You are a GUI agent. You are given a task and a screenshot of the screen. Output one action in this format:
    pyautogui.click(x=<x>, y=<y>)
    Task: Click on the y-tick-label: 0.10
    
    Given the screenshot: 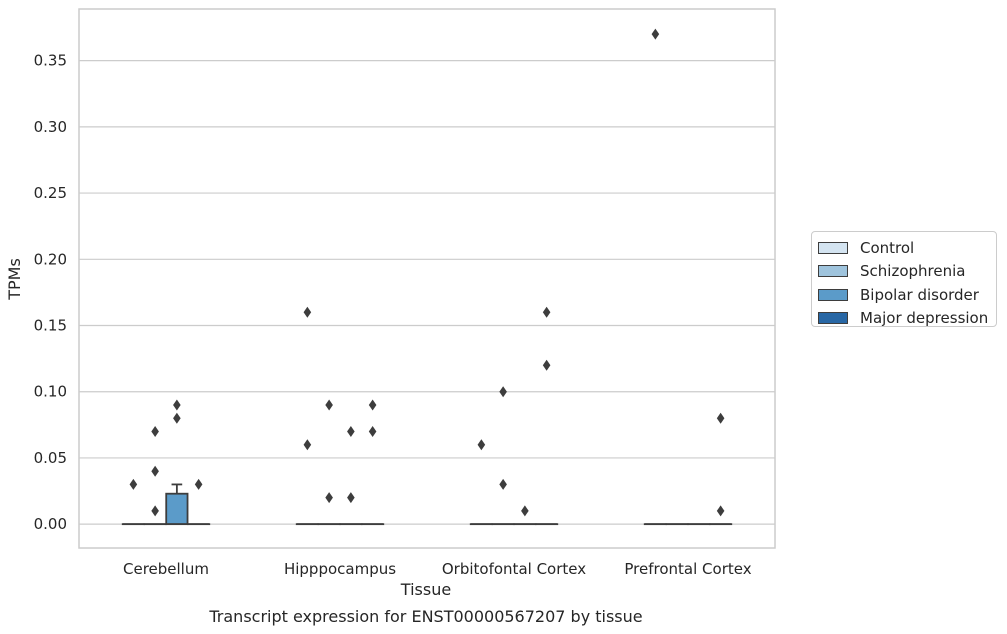 What is the action you would take?
    pyautogui.click(x=50, y=392)
    